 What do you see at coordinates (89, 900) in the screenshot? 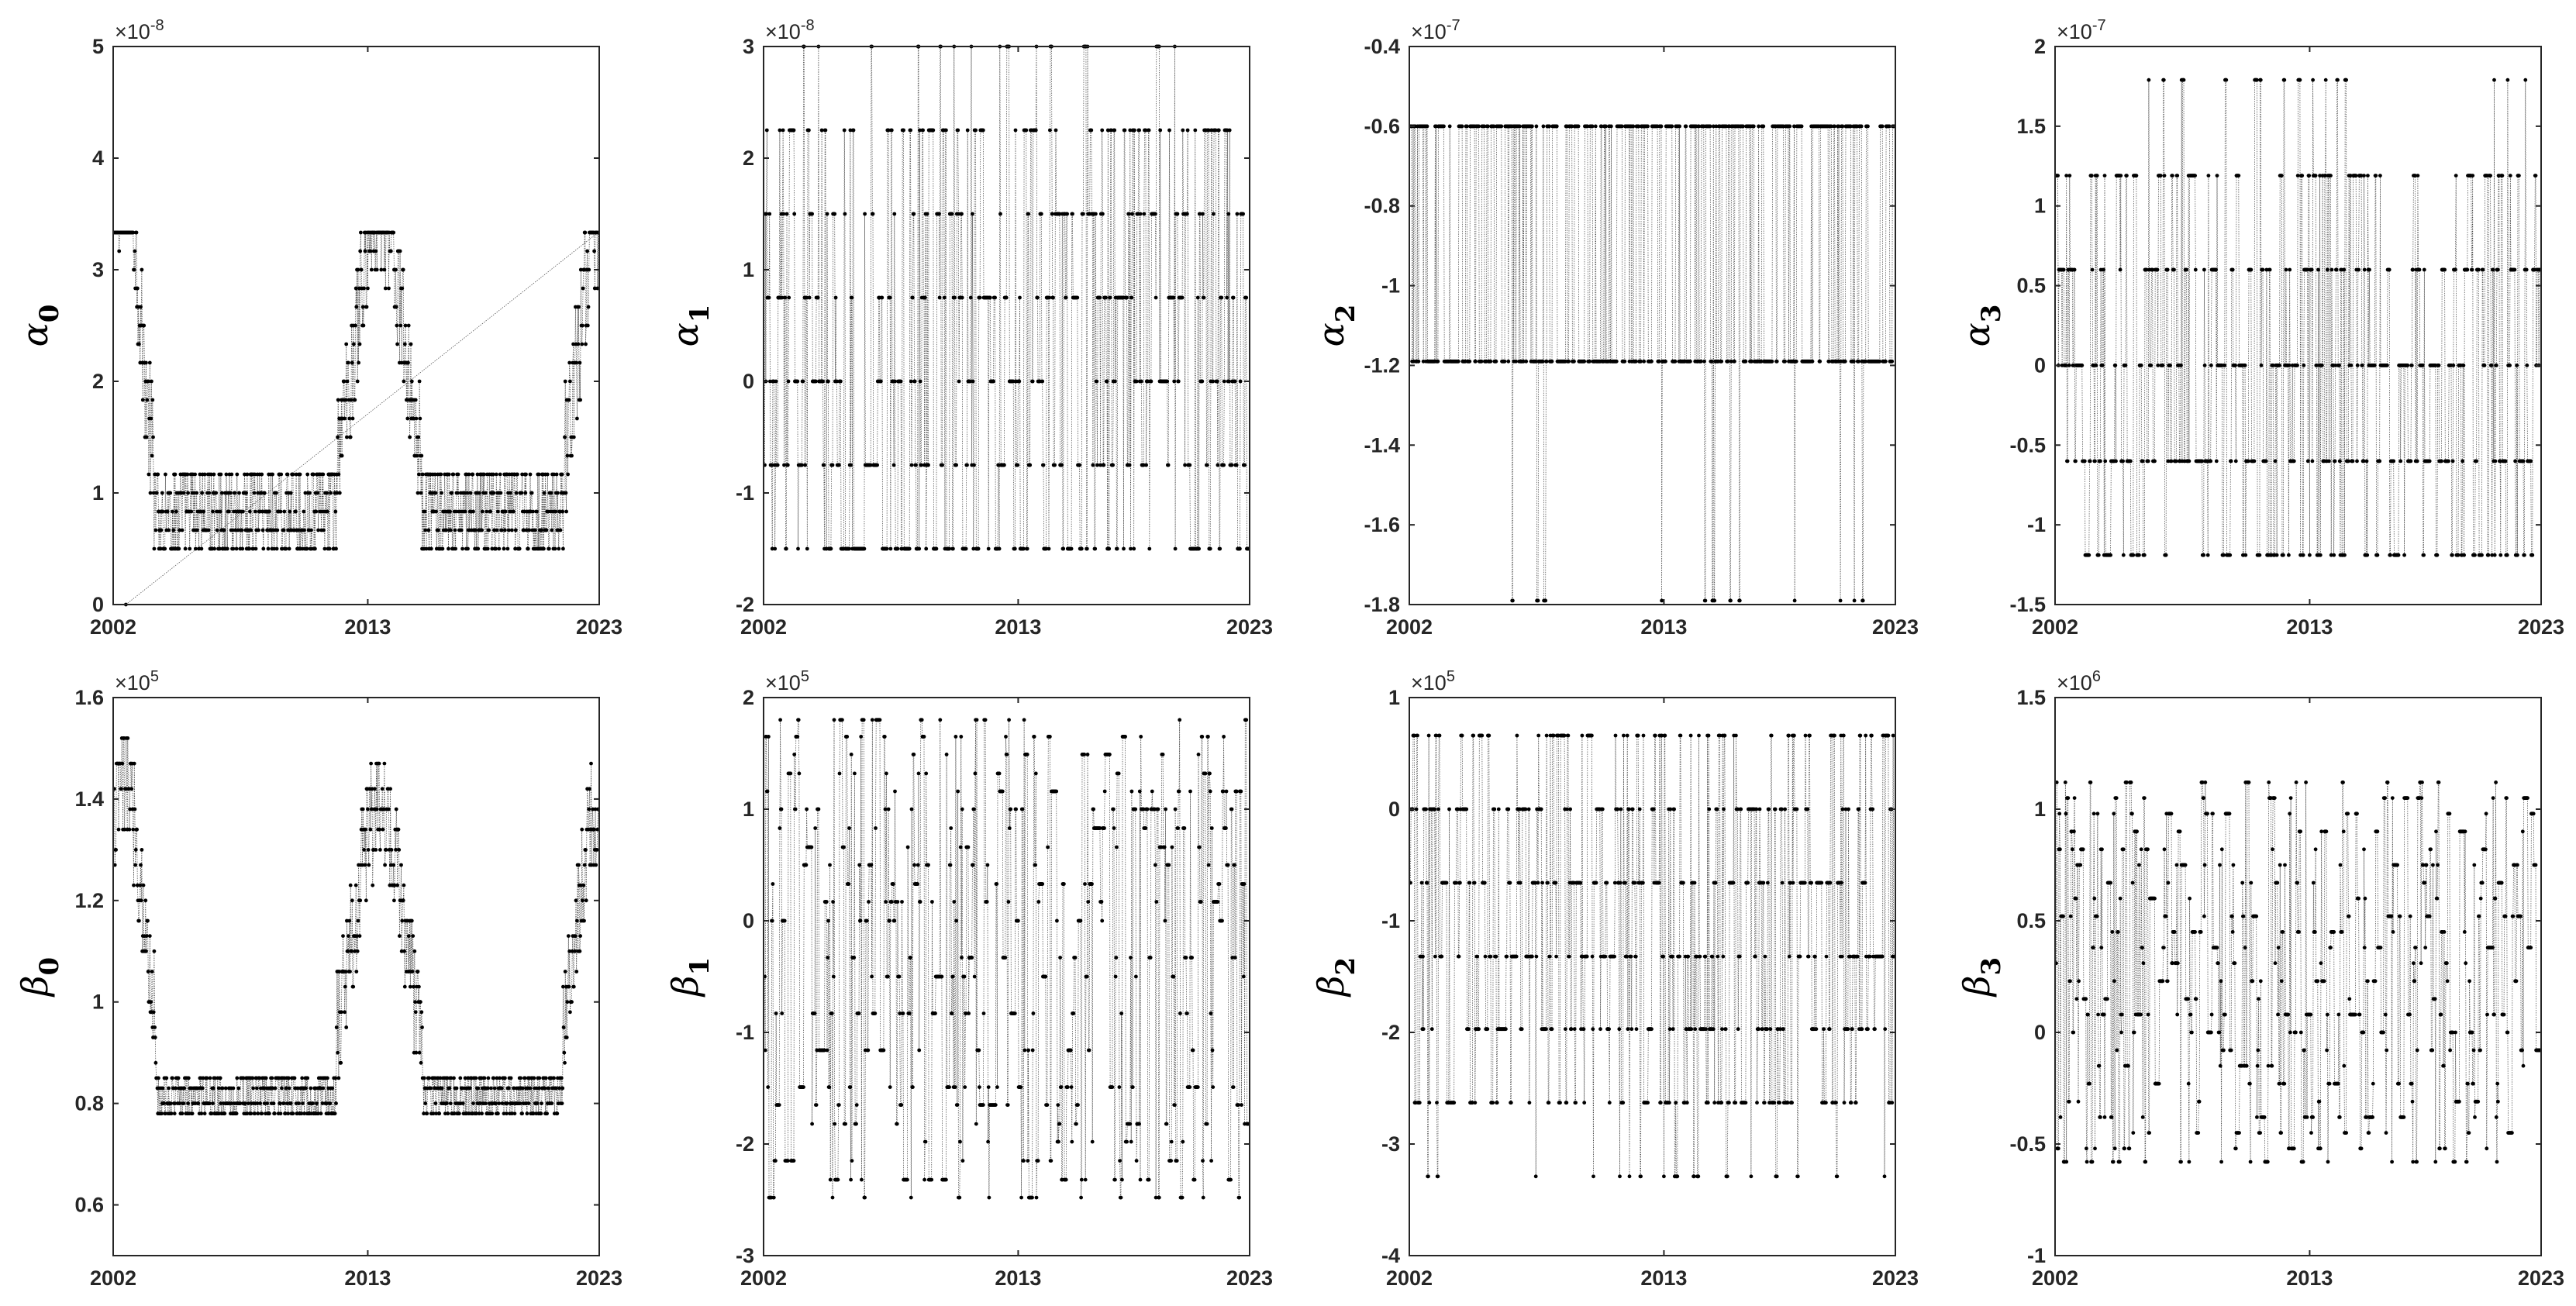
I see `y-tick-label: 1.2` at bounding box center [89, 900].